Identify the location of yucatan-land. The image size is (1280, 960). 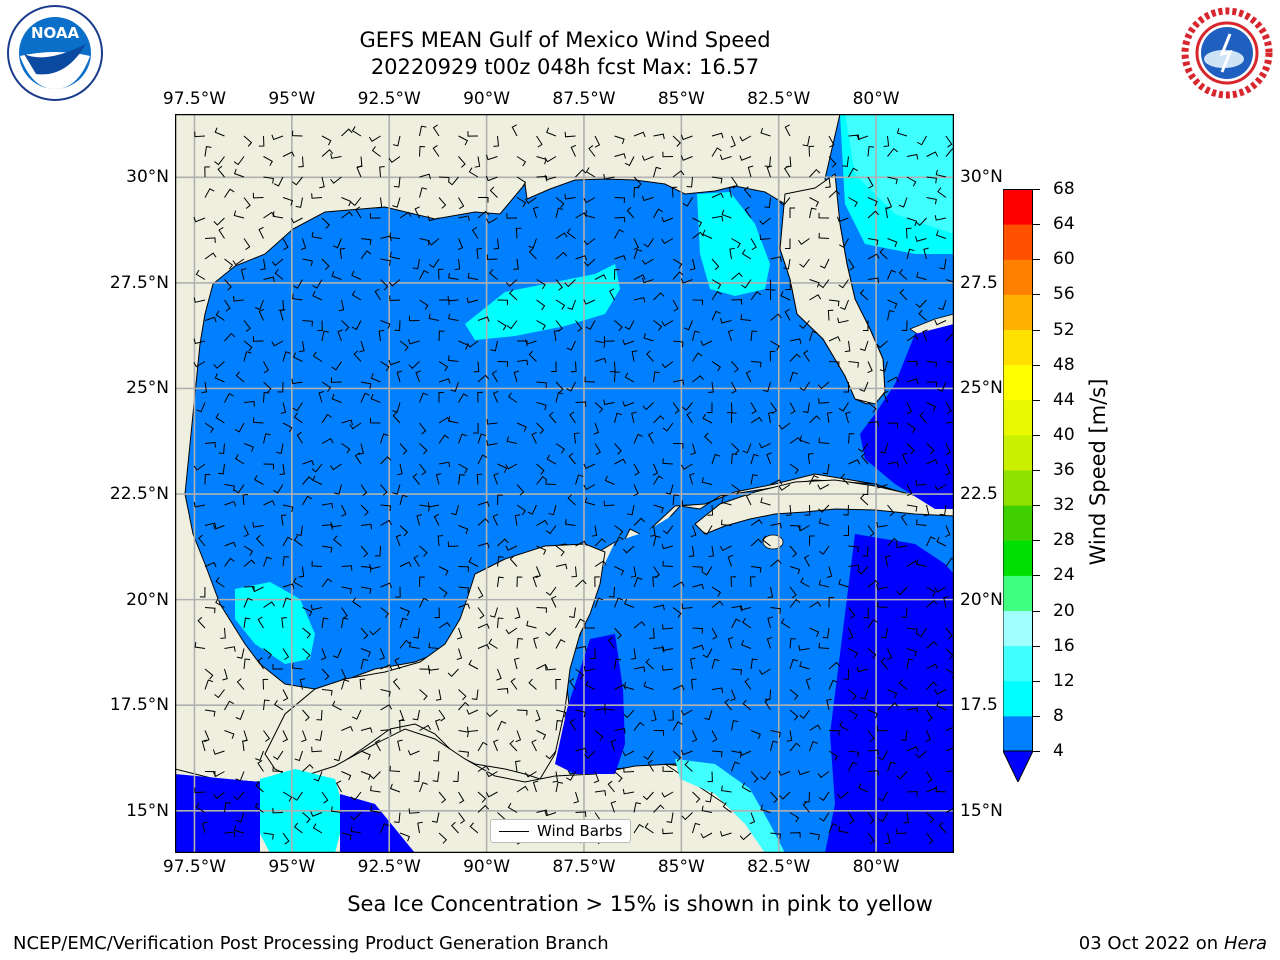
(435, 661).